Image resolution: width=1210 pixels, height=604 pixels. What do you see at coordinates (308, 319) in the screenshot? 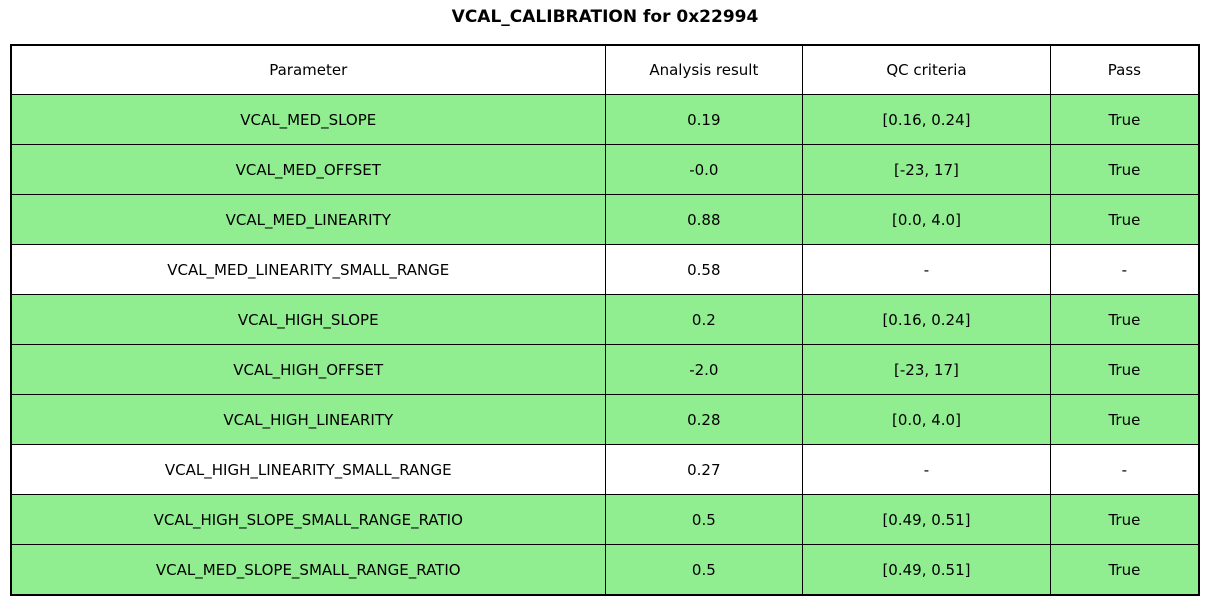
I see `parameter-cell: VCAL_HIGH_SLOPE` at bounding box center [308, 319].